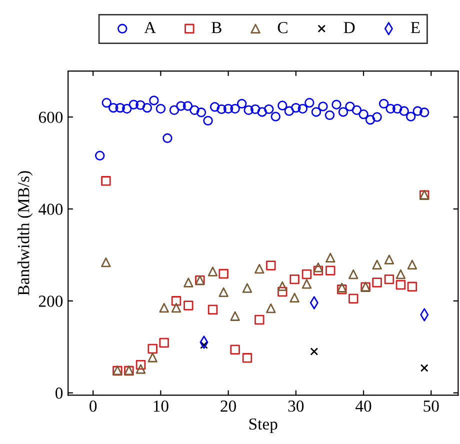 Image resolution: width=460 pixels, height=444 pixels. Describe the element at coordinates (228, 406) in the screenshot. I see `x-tick-label: 20` at that location.